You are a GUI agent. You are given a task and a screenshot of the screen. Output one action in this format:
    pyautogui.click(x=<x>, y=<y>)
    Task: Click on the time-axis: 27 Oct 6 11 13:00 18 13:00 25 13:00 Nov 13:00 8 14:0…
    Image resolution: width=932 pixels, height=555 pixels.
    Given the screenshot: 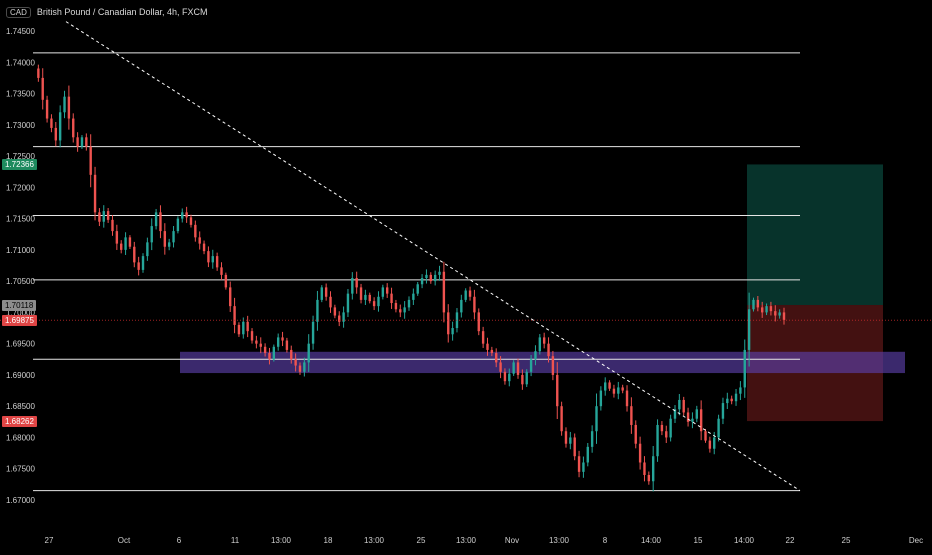 What is the action you would take?
    pyautogui.click(x=484, y=540)
    